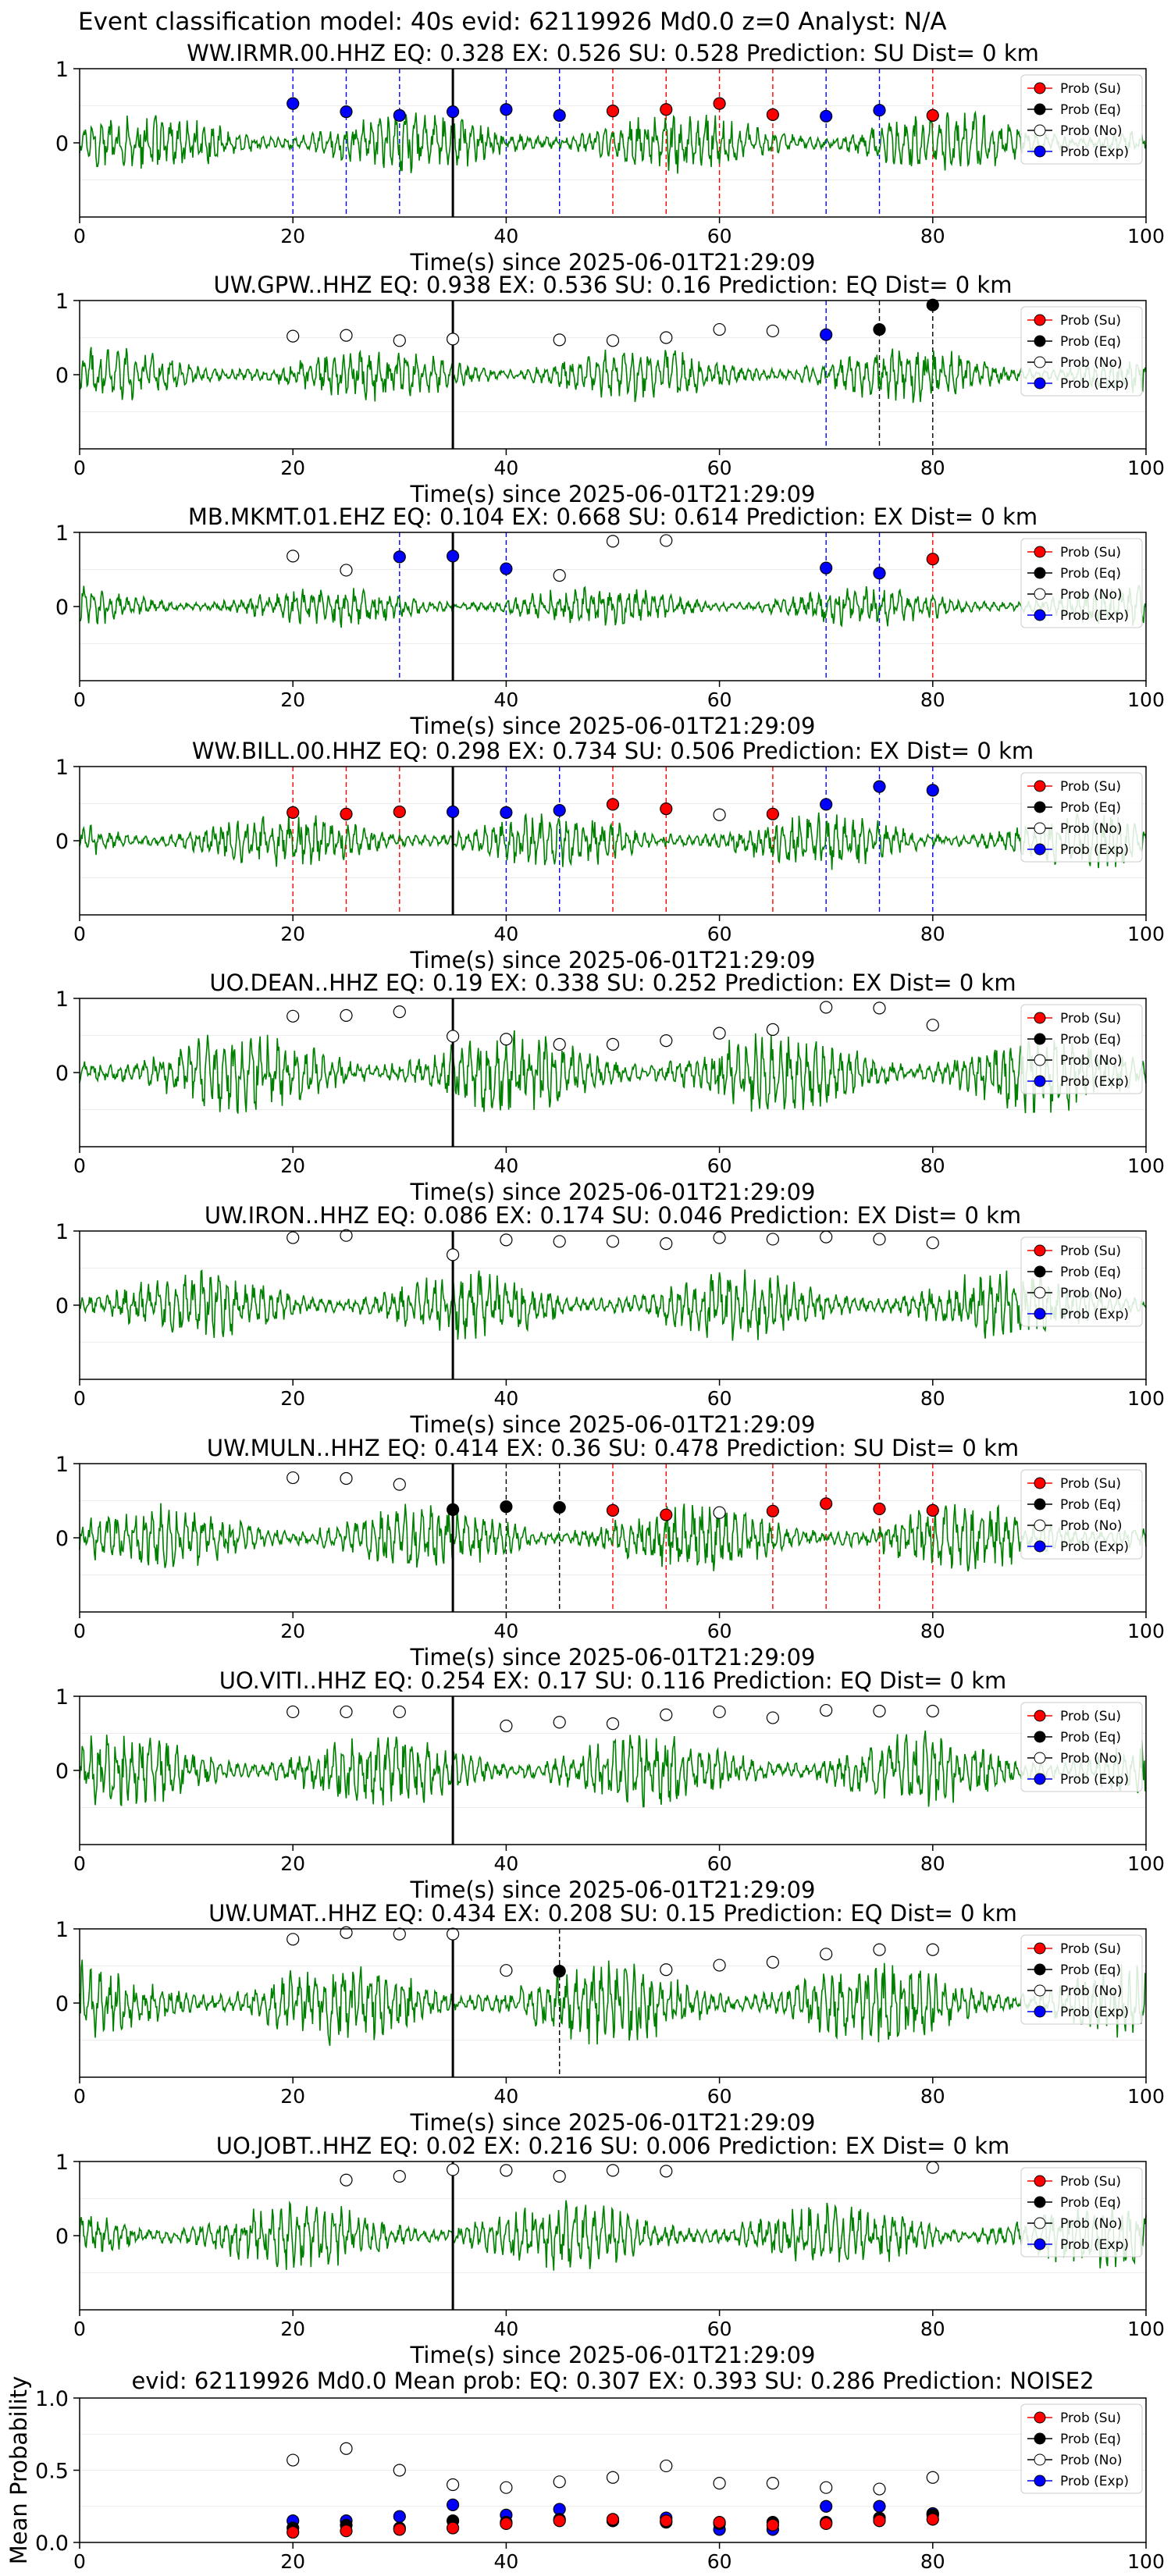  What do you see at coordinates (932, 2519) in the screenshot?
I see `mean-point-su` at bounding box center [932, 2519].